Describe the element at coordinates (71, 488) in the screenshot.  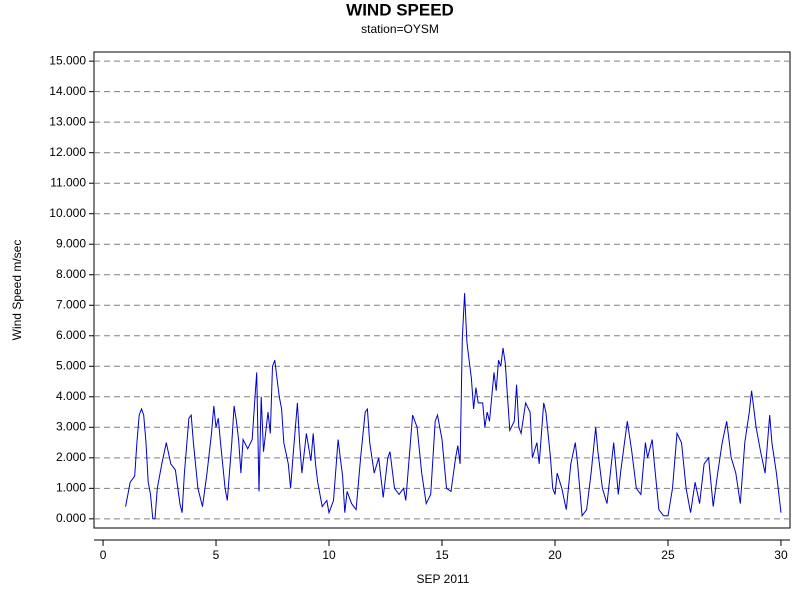
I see `y-tick-label: 1.000` at that location.